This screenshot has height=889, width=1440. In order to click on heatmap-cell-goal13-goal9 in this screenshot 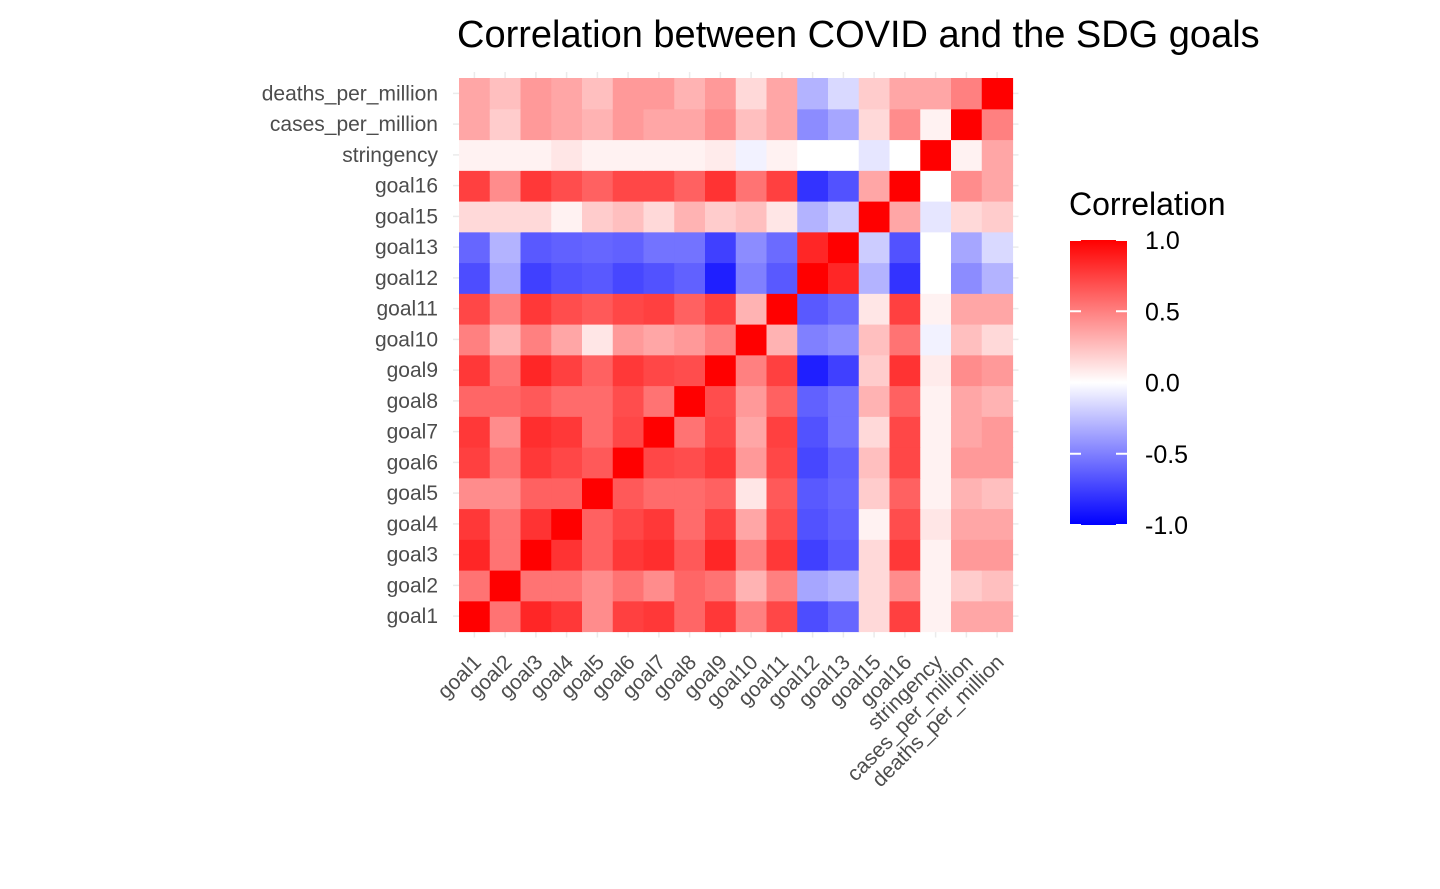, I will do `click(844, 370)`.